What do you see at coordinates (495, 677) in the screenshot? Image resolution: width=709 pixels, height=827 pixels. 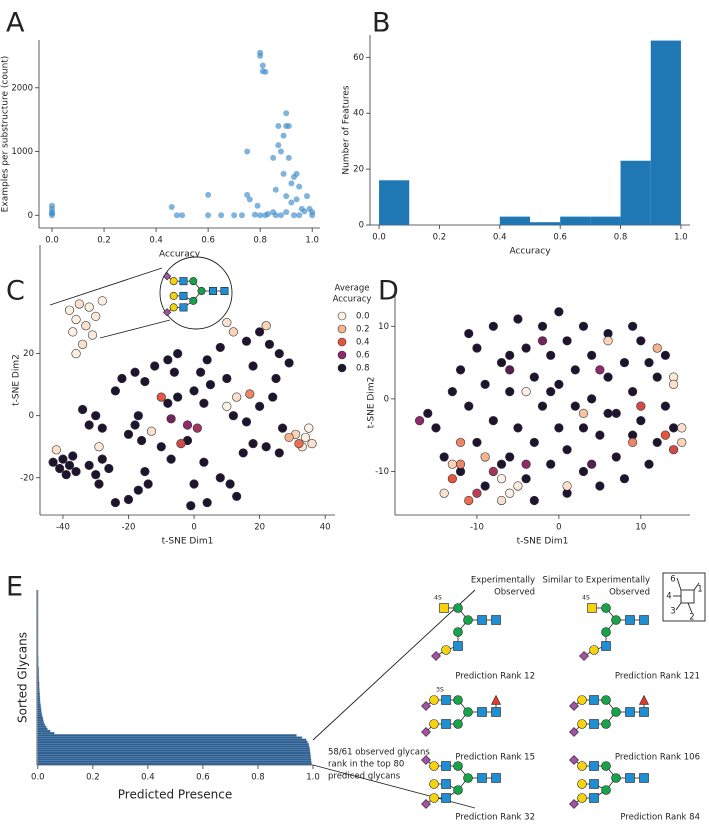 I see `rank-label: Prediction Rank 12` at bounding box center [495, 677].